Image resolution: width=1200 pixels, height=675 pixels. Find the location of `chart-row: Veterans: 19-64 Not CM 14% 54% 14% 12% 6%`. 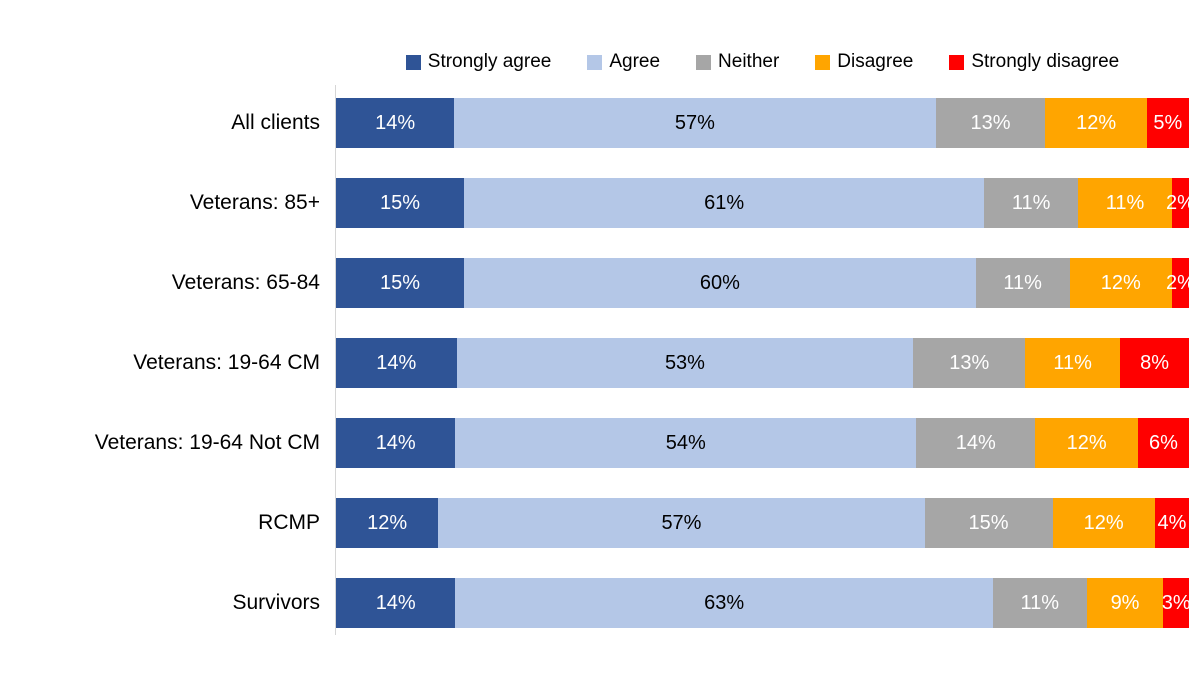

chart-row: Veterans: 19-64 Not CM 14% 54% 14% 12% 6% is located at coordinates (595, 443).